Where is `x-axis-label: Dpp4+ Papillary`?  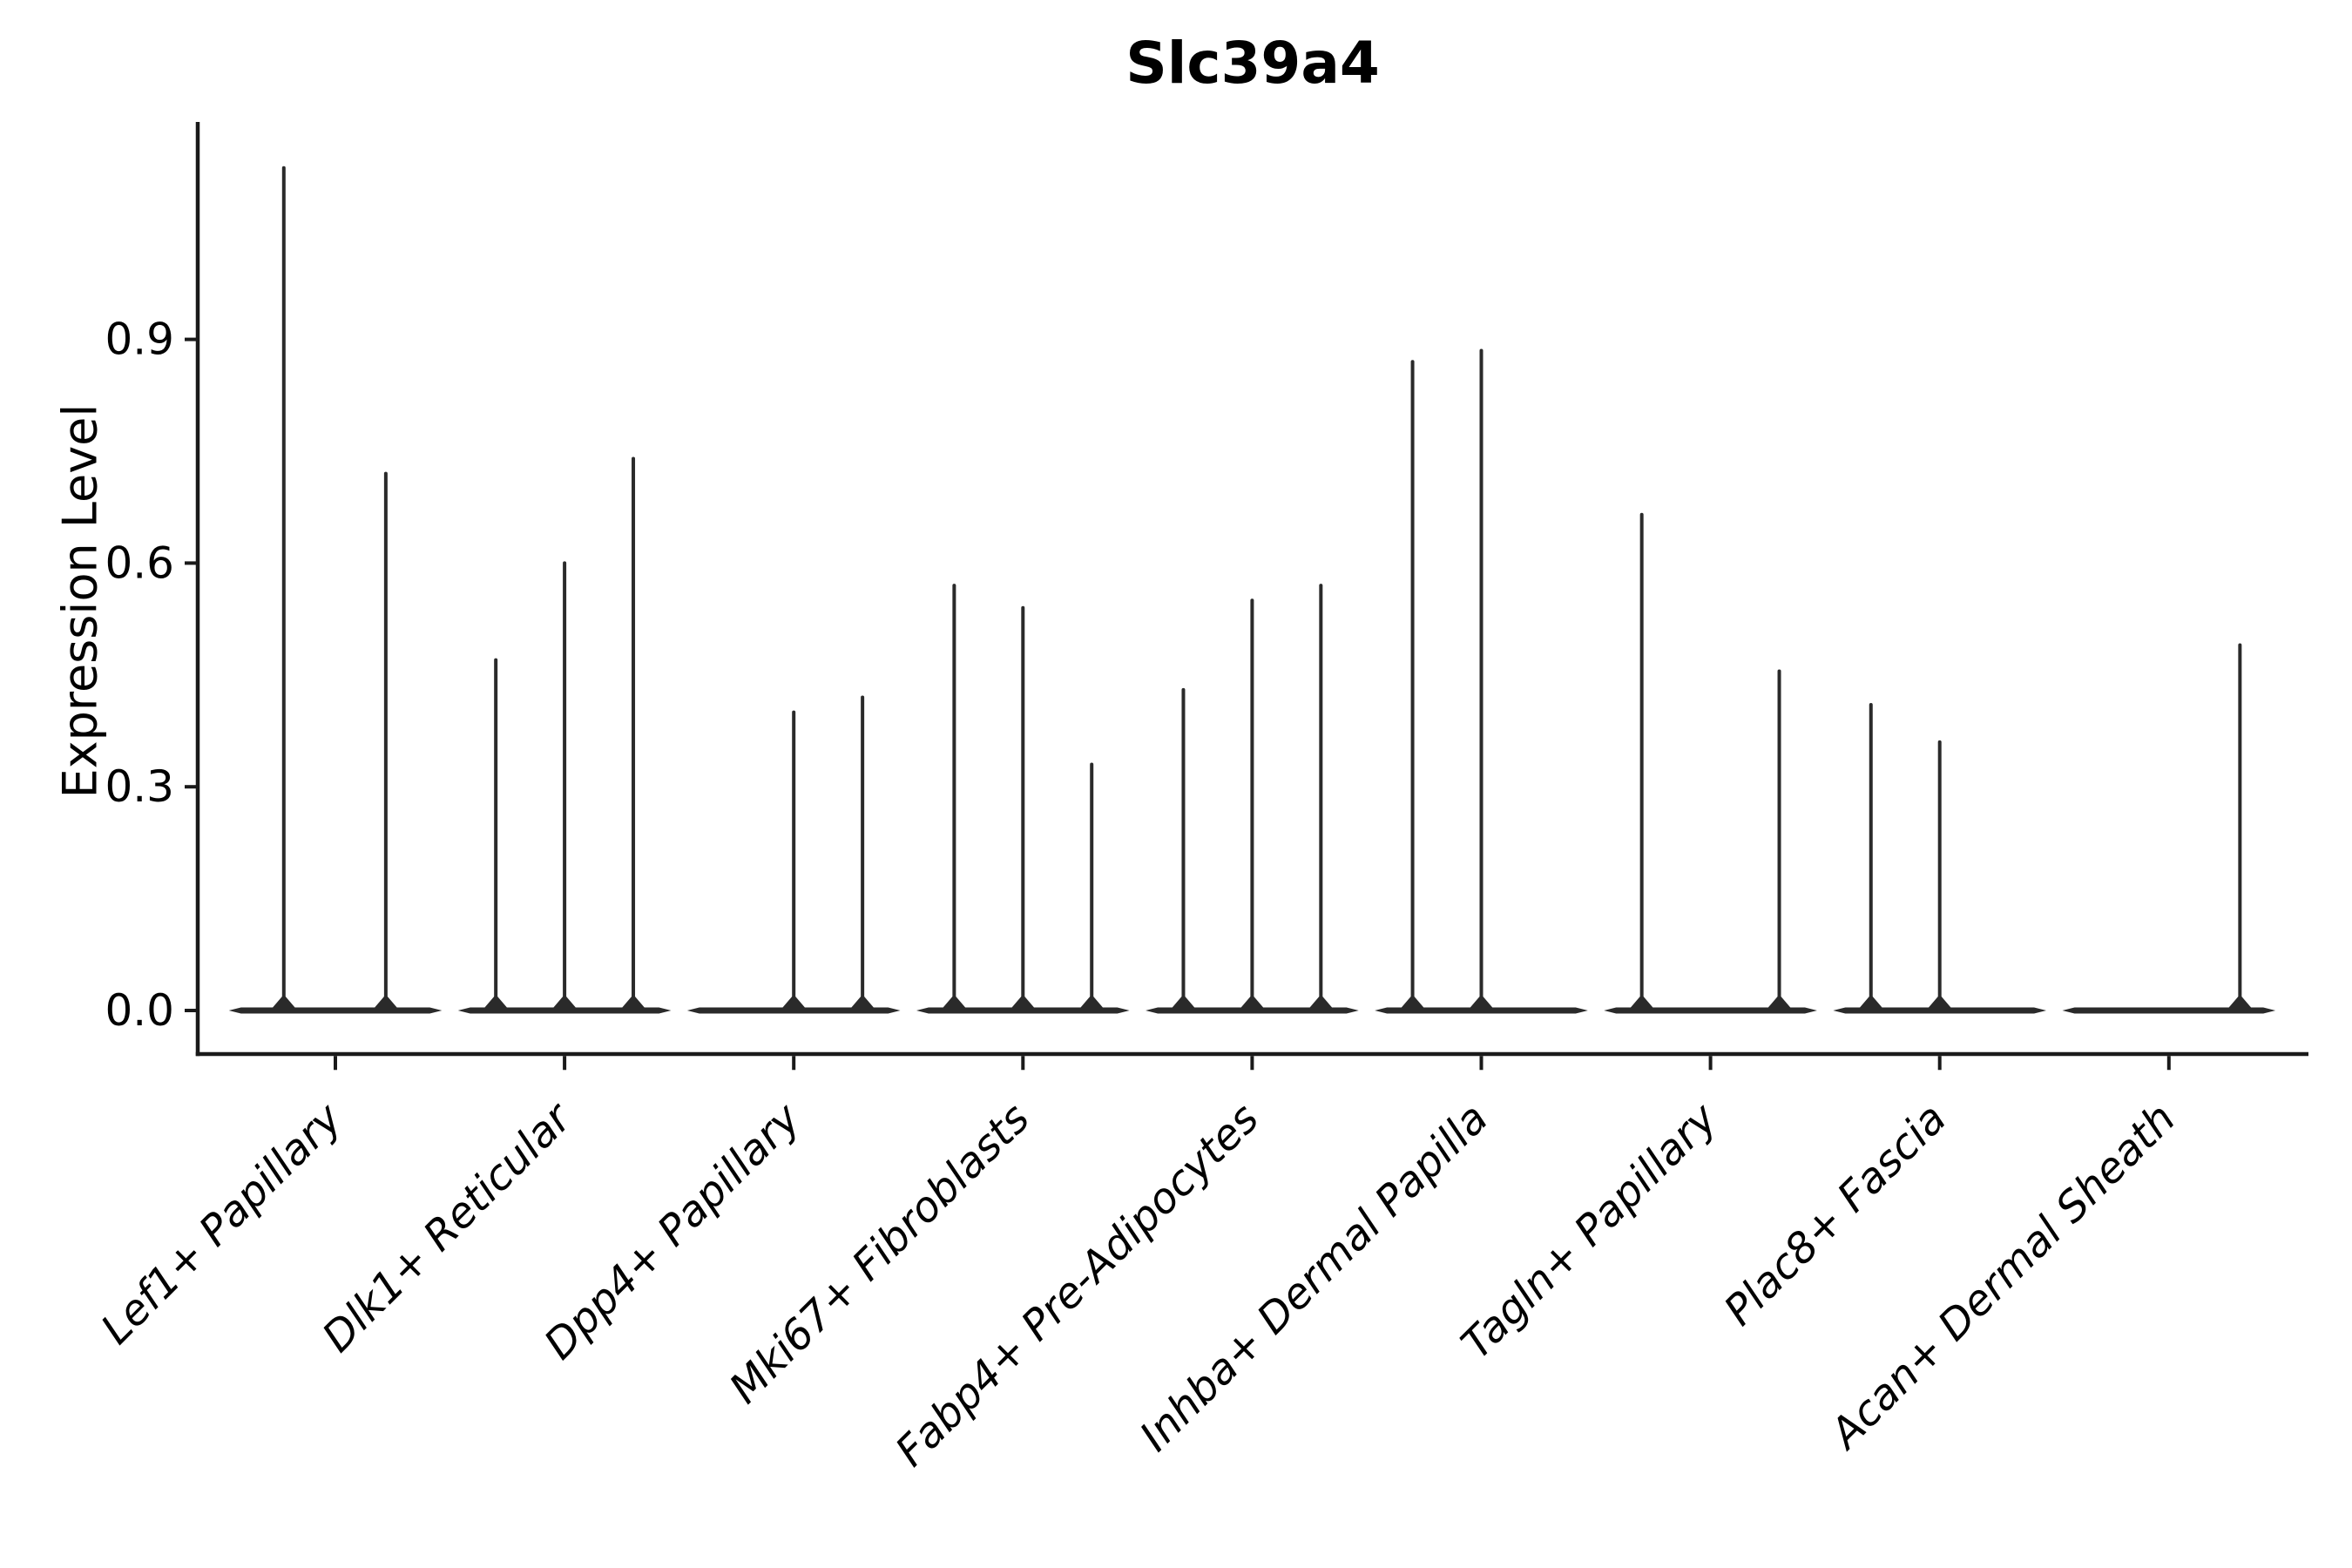 x-axis-label: Dpp4+ Papillary is located at coordinates (672, 1231).